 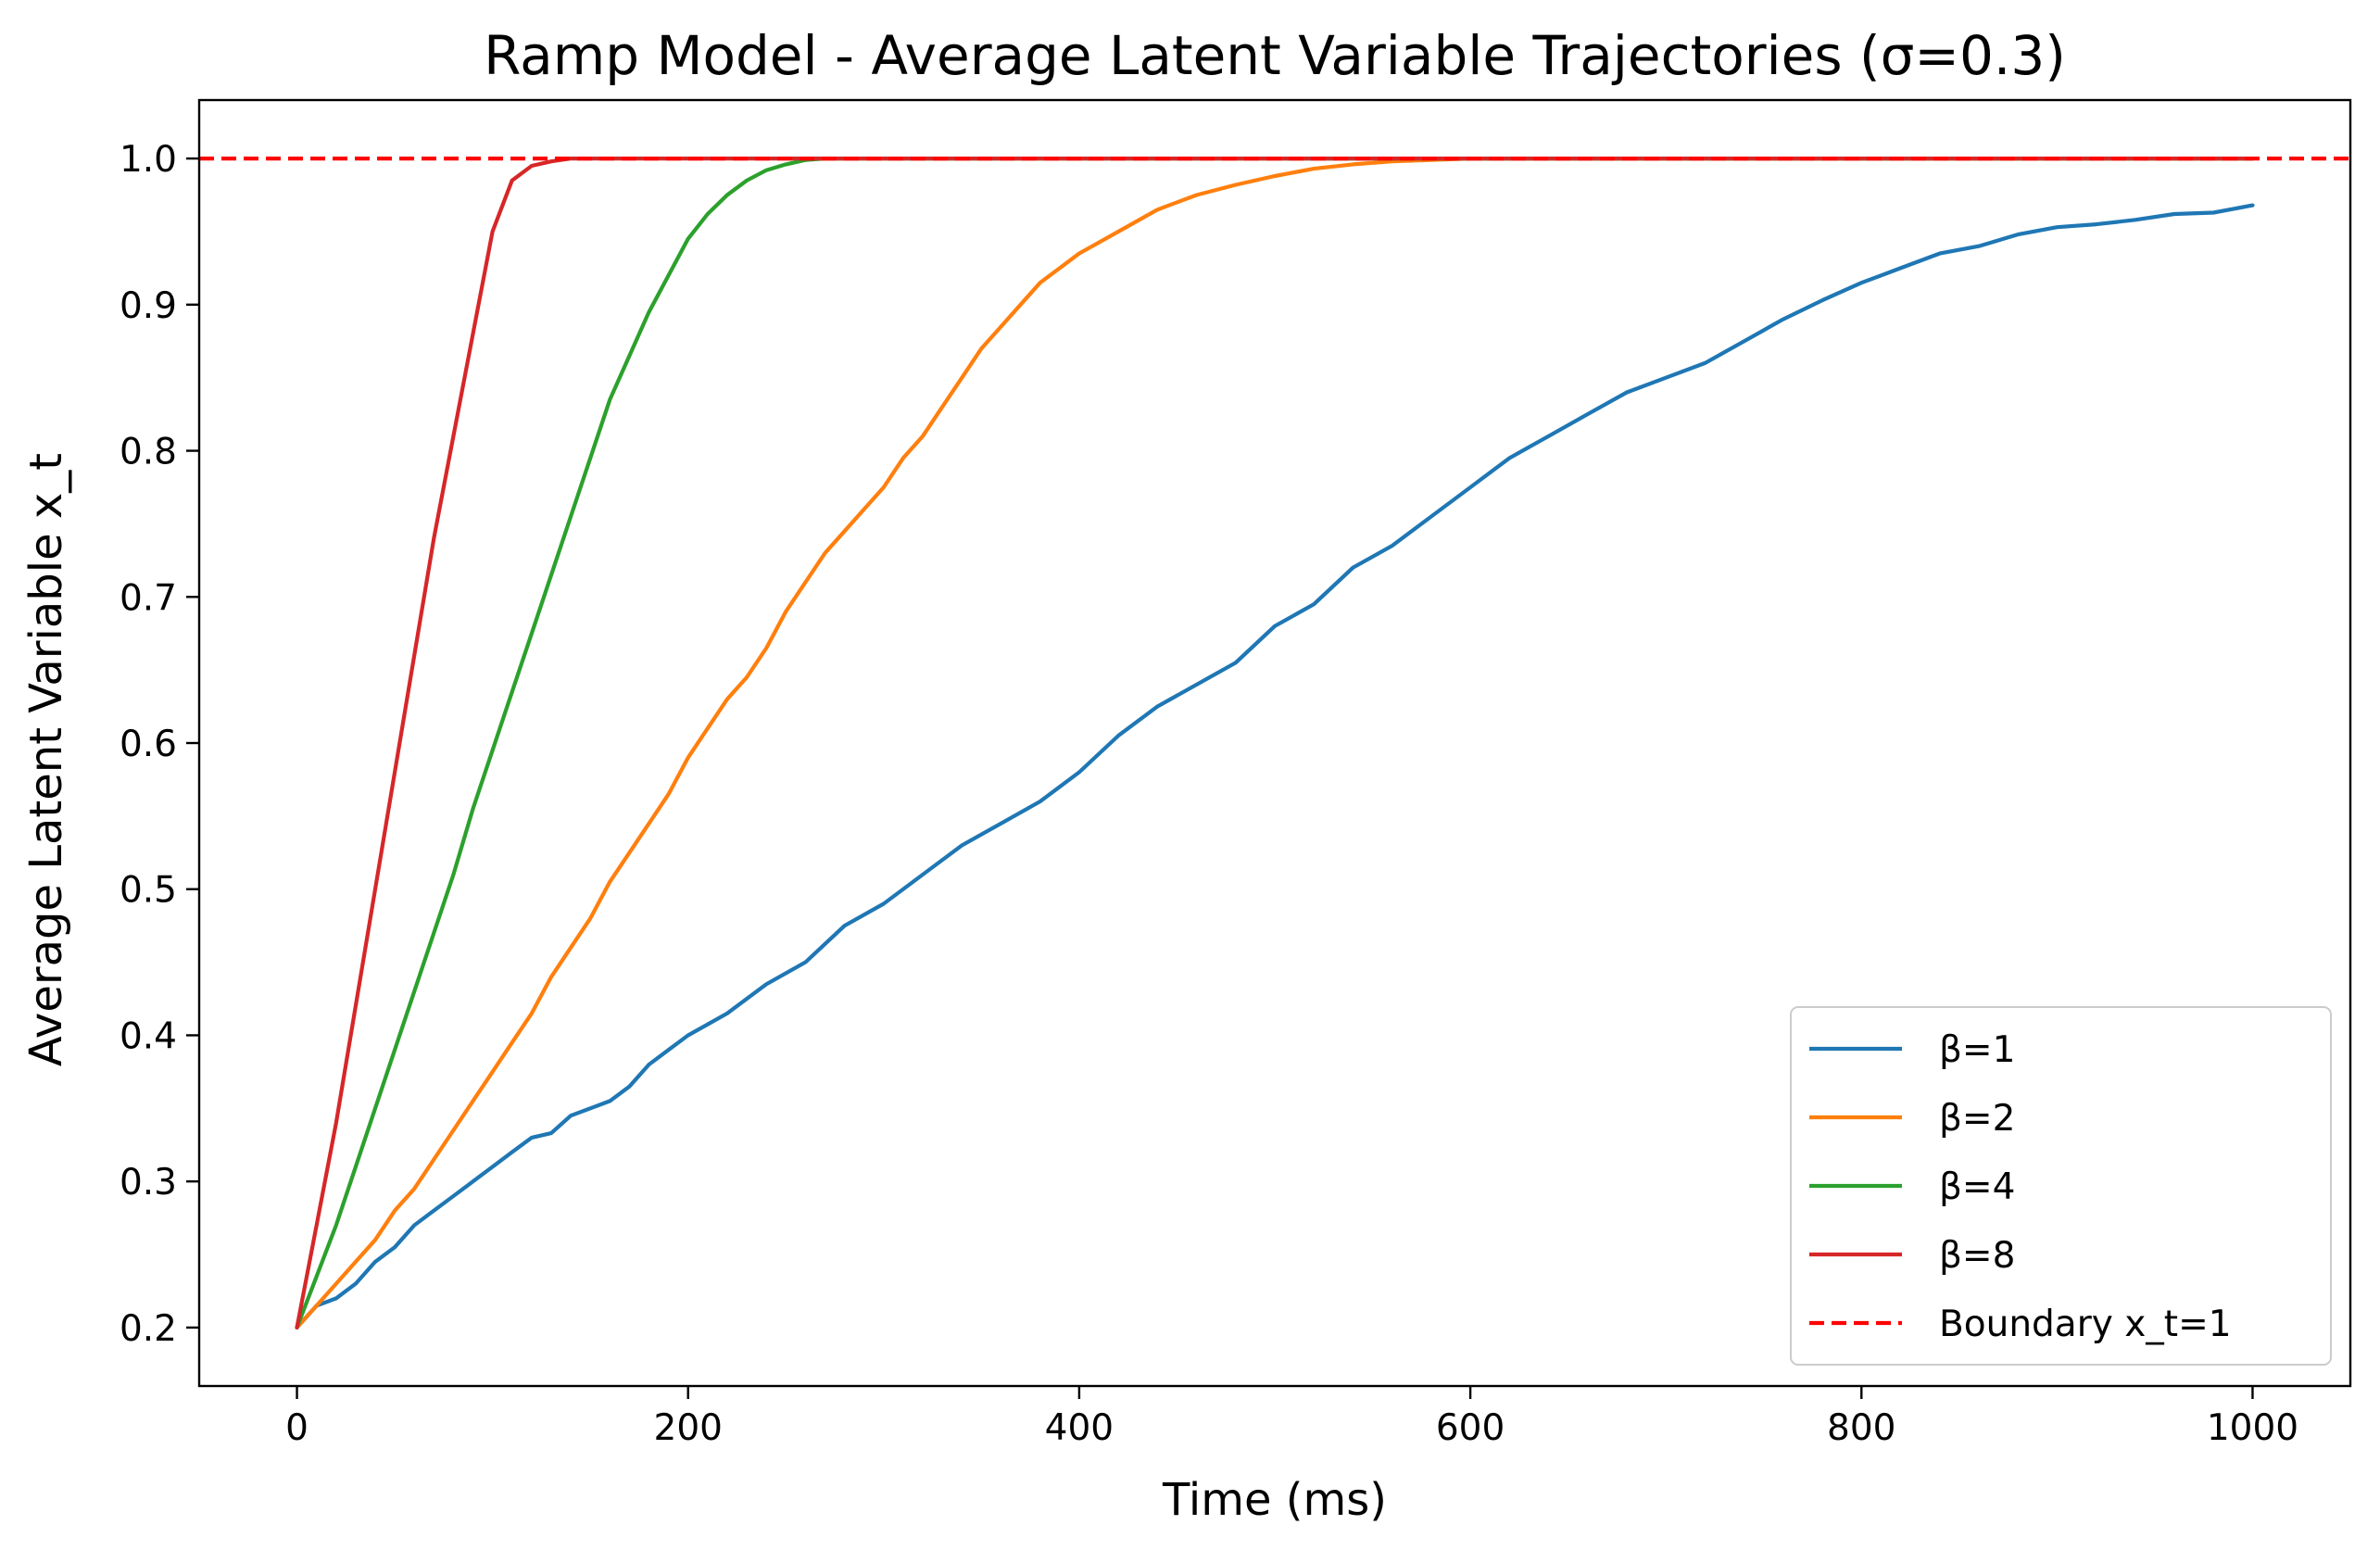 I want to click on y-tick-label: 0.4, so click(x=148, y=1036).